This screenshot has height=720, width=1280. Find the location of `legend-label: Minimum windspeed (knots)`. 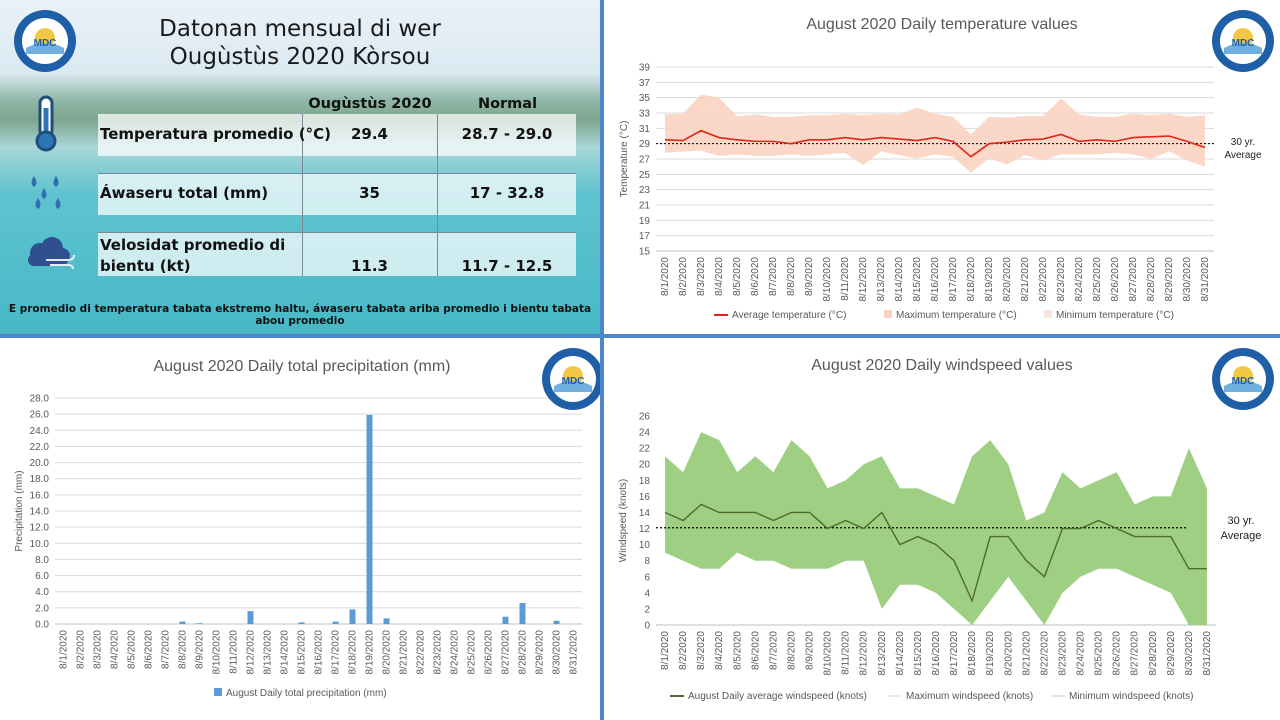

legend-label: Minimum windspeed (knots) is located at coordinates (1131, 696).